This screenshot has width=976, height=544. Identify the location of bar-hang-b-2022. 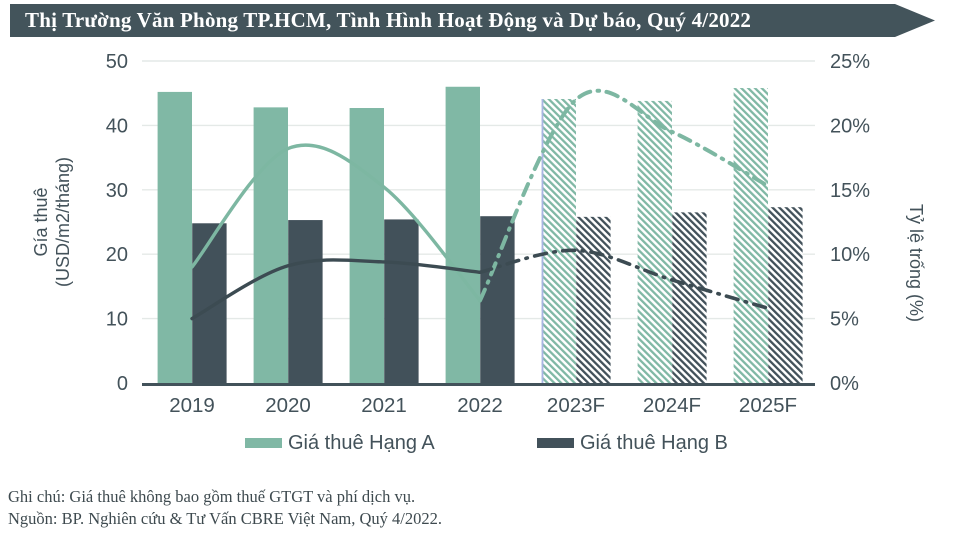
(497, 299).